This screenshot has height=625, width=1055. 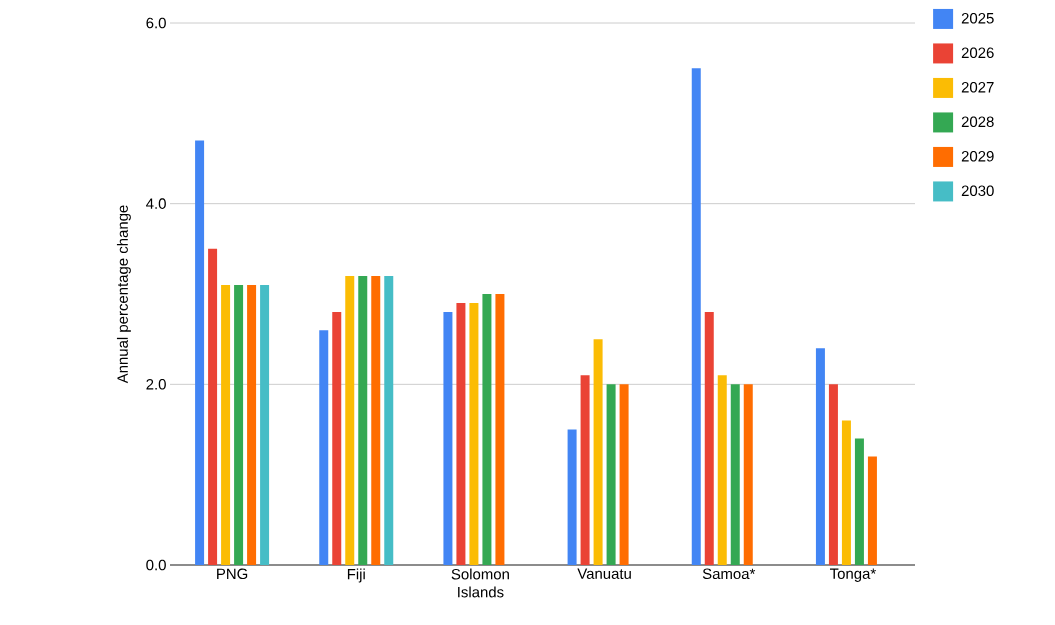 I want to click on x-tick-label: Solomon Islands, so click(x=480, y=583).